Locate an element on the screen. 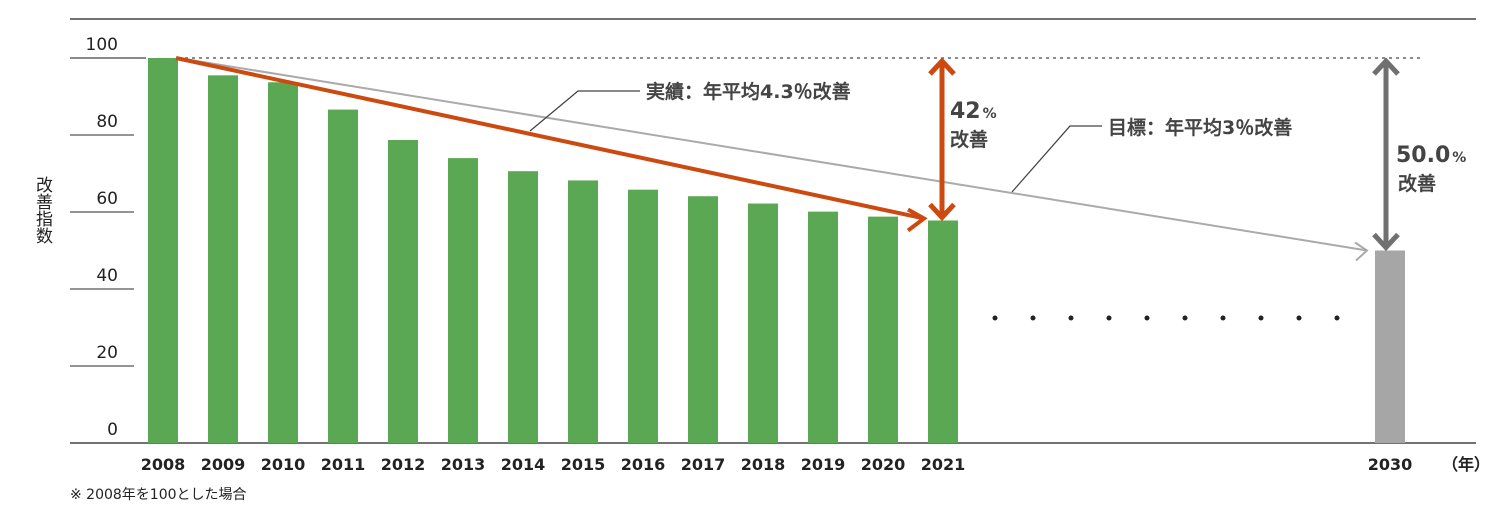 The width and height of the screenshot is (1500, 508). y-tick-label: 40 is located at coordinates (107, 276).